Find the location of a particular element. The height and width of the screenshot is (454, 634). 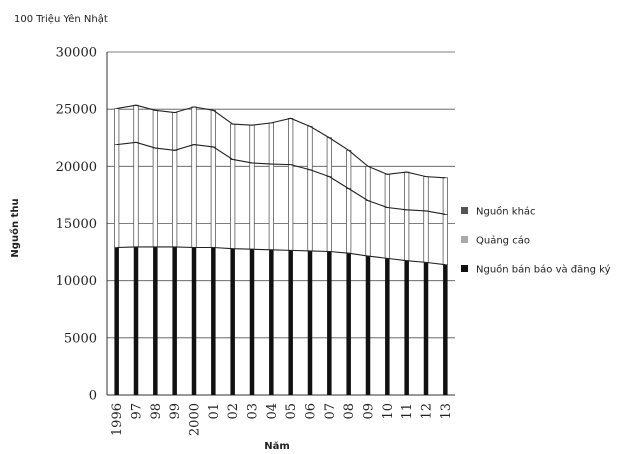

unit-label: 100 Triệu Yên Nhật is located at coordinates (61, 19).